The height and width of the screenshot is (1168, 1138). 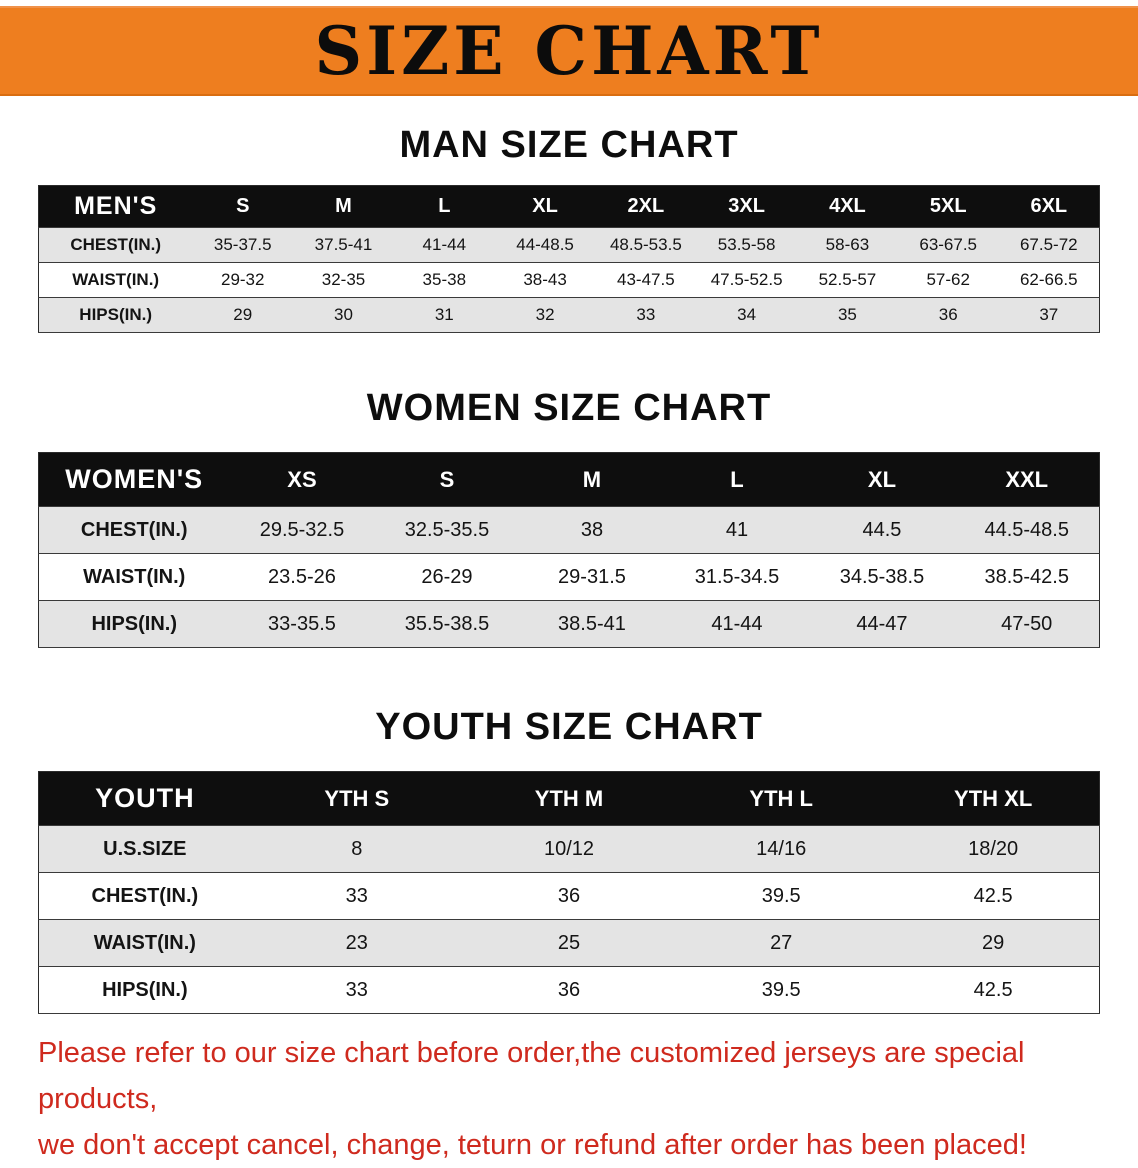 I want to click on measurement-row: U.S.SIZE 8 10/12 14/16 18/20, so click(x=569, y=849).